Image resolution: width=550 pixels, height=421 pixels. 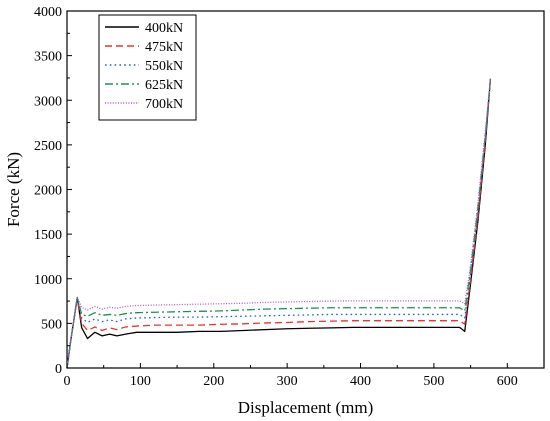 What do you see at coordinates (164, 47) in the screenshot?
I see `legend-label-475kn: 475kN` at bounding box center [164, 47].